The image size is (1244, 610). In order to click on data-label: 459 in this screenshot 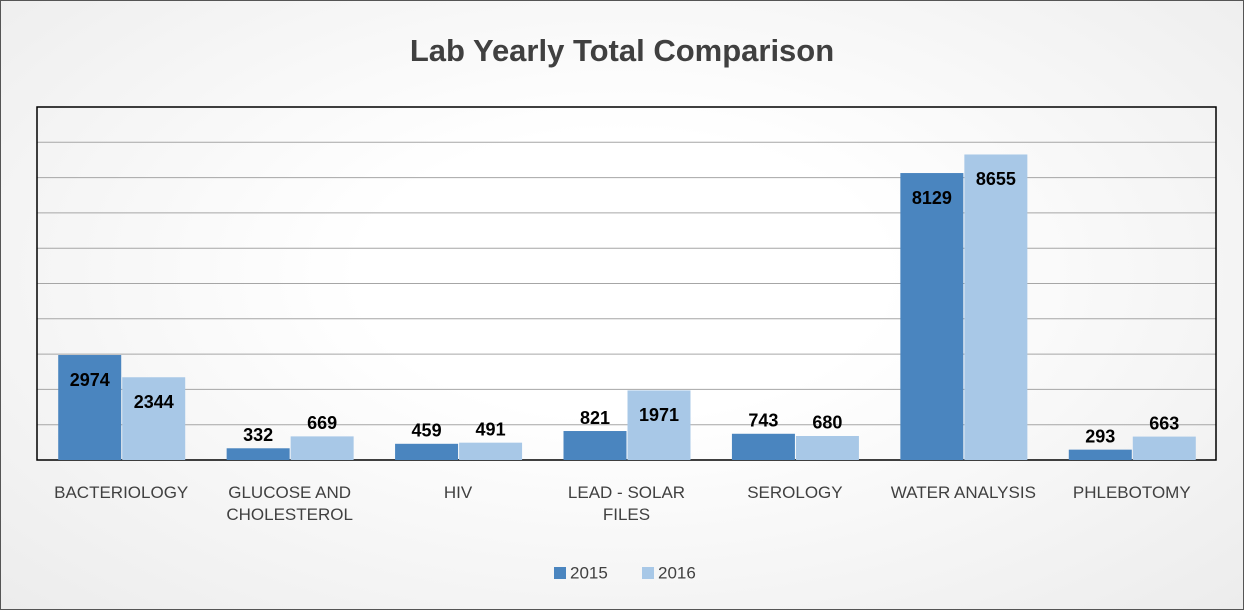, I will do `click(427, 431)`.